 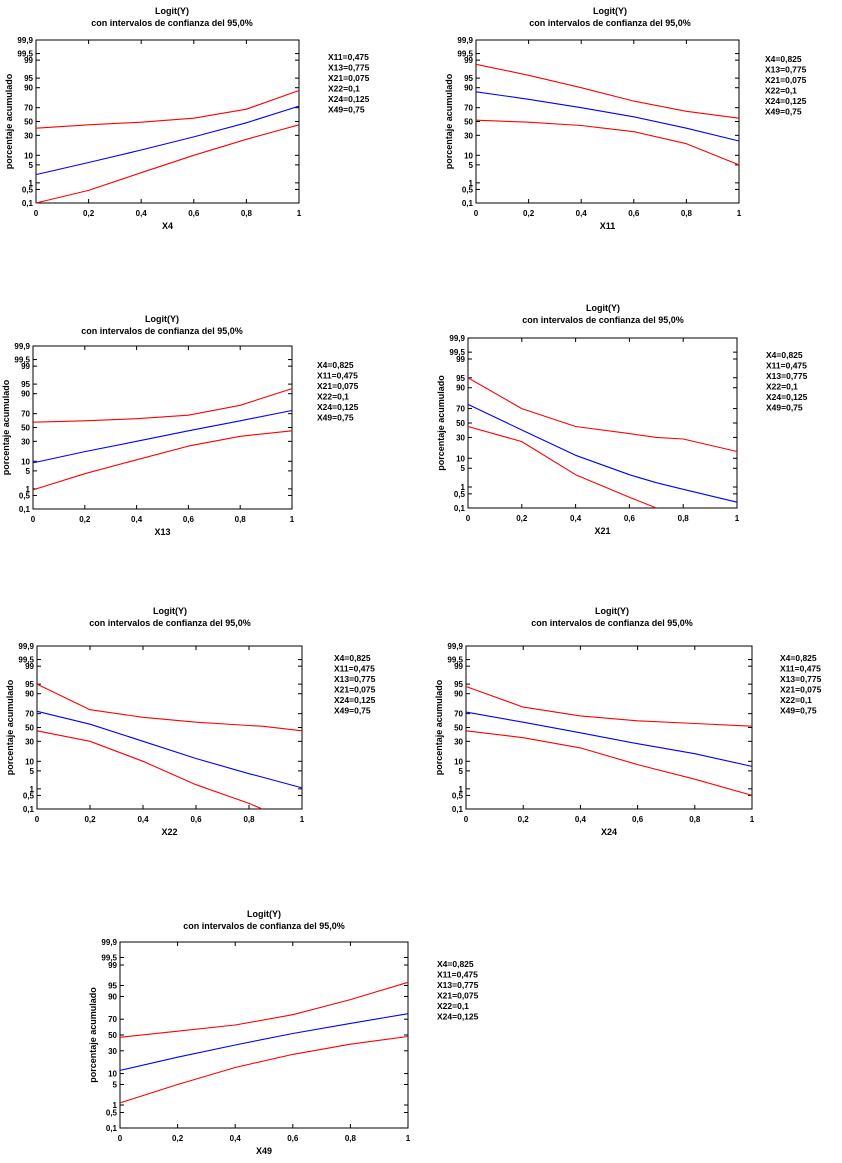 What do you see at coordinates (299, 213) in the screenshot?
I see `x-tick-label: 1` at bounding box center [299, 213].